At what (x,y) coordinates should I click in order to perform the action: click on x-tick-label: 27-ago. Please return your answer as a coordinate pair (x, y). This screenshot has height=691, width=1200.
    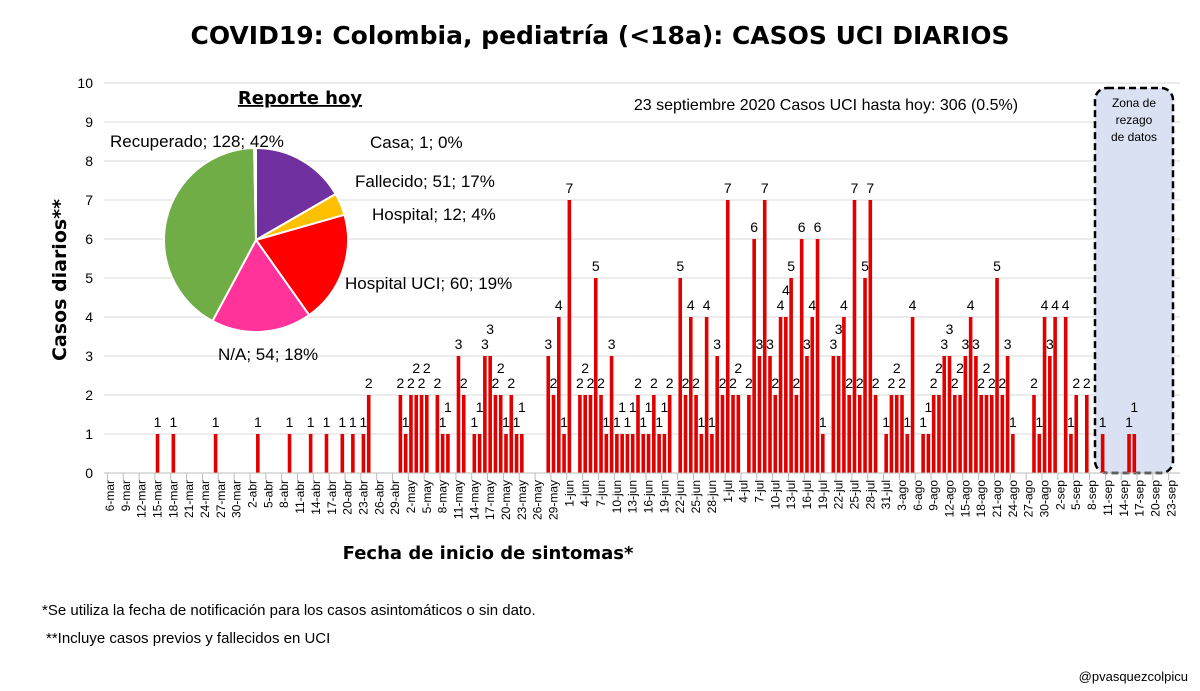
    Looking at the image, I should click on (1029, 499).